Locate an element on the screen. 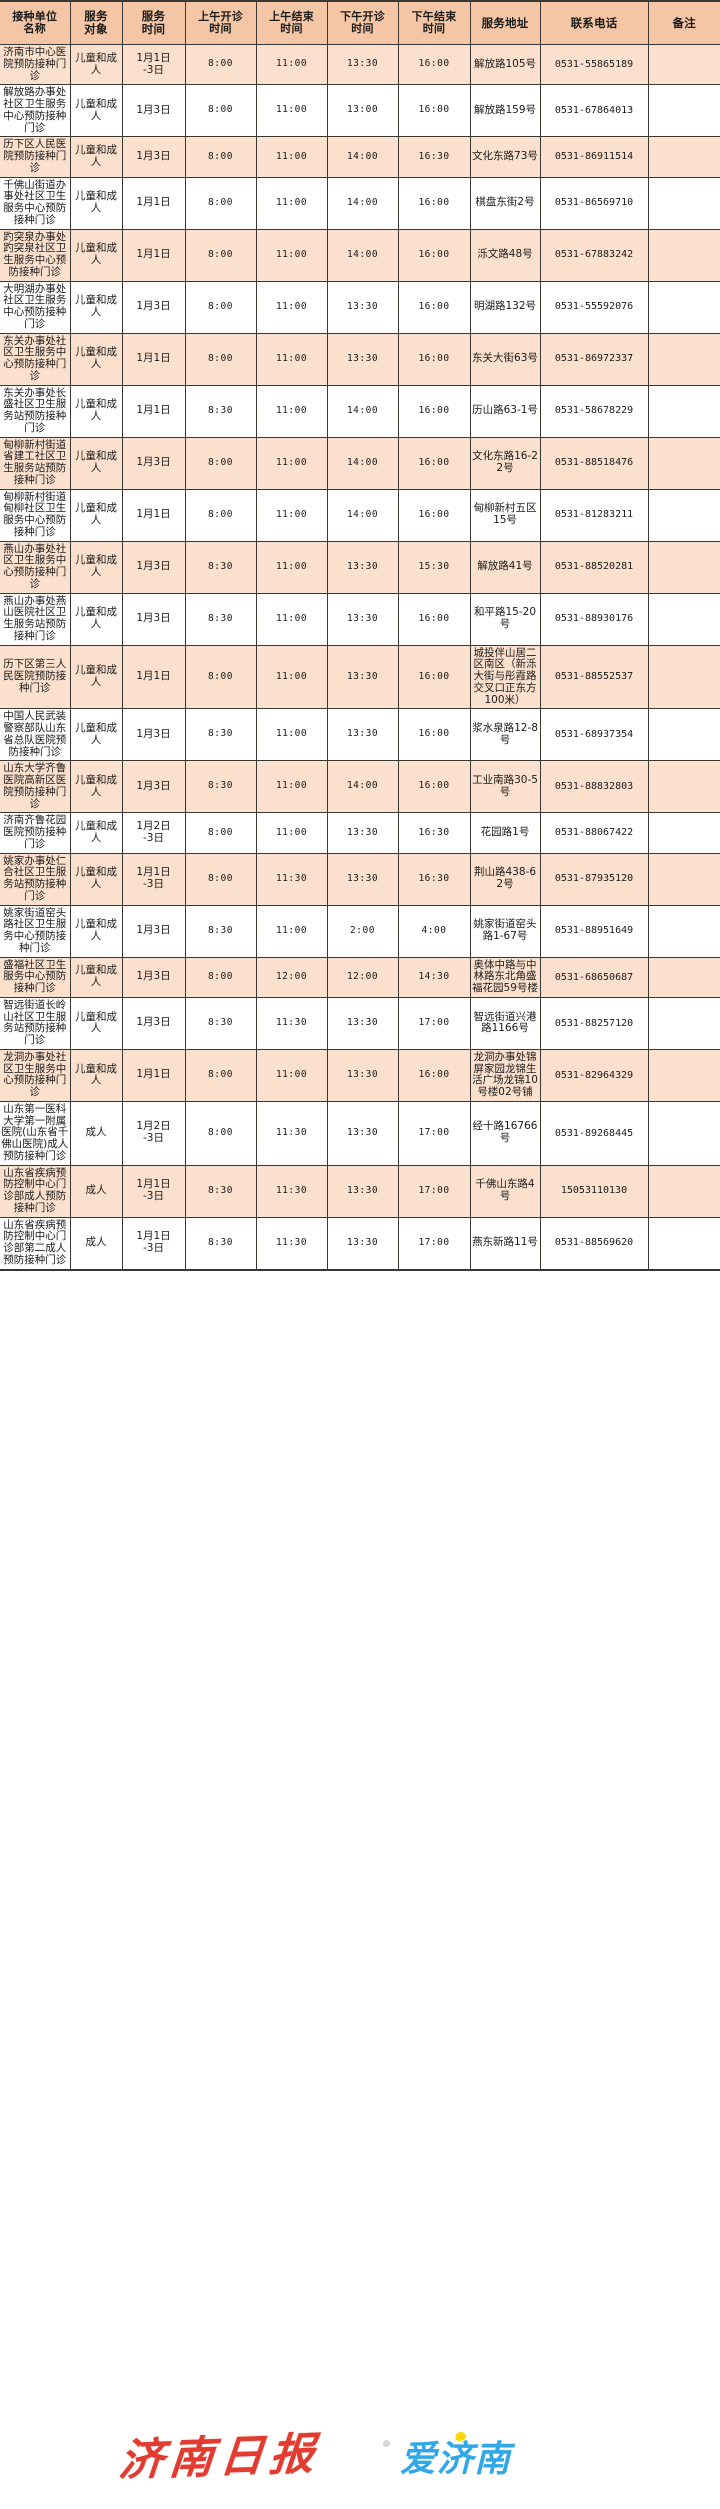 The height and width of the screenshot is (2509, 720). cell-unit: 济南市中心医院预防接种门诊 is located at coordinates (35, 65).